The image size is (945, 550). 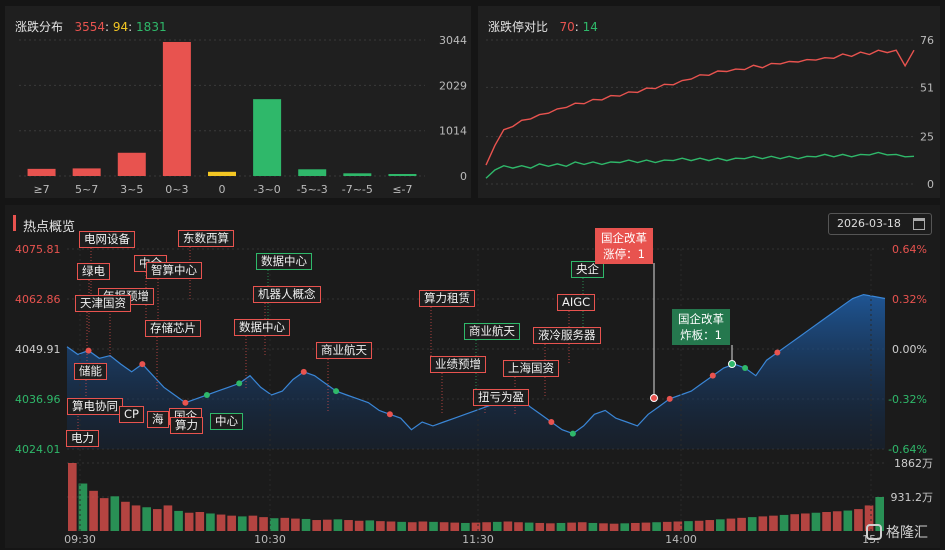 I want to click on hot-tag-11: 商业航天, so click(x=344, y=350).